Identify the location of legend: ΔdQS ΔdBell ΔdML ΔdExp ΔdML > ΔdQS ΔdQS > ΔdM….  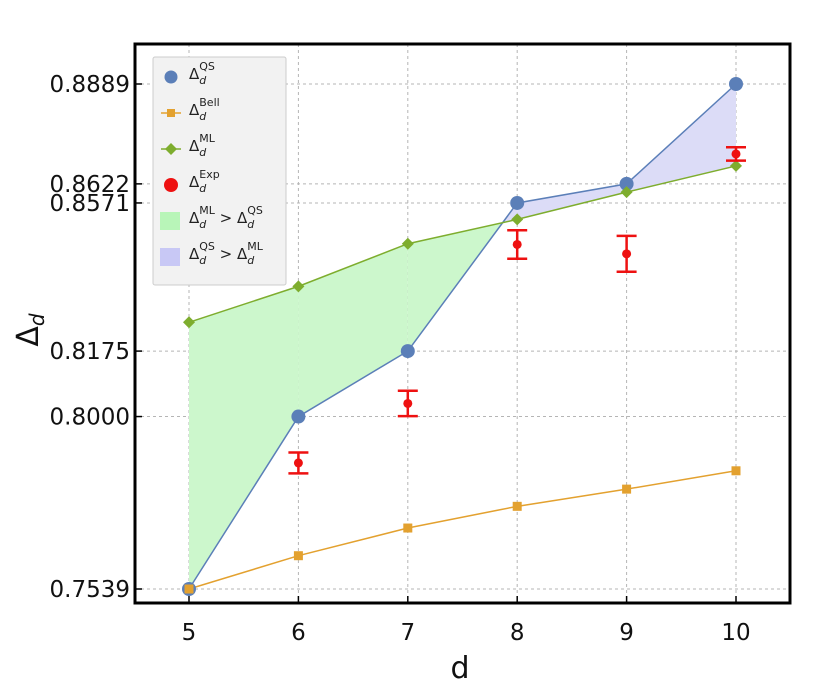
(219, 171).